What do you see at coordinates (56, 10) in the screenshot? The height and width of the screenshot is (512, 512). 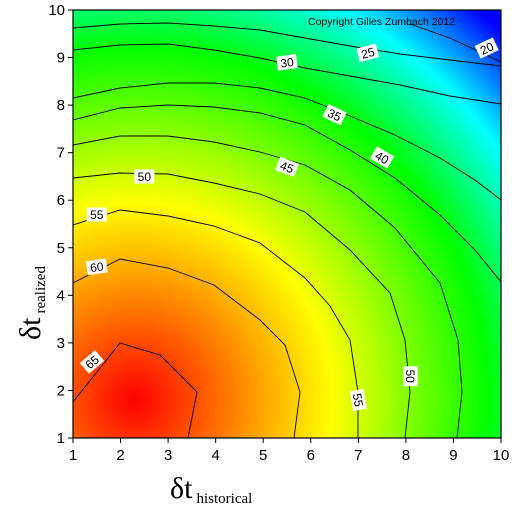 I see `y-tick-label: 10` at bounding box center [56, 10].